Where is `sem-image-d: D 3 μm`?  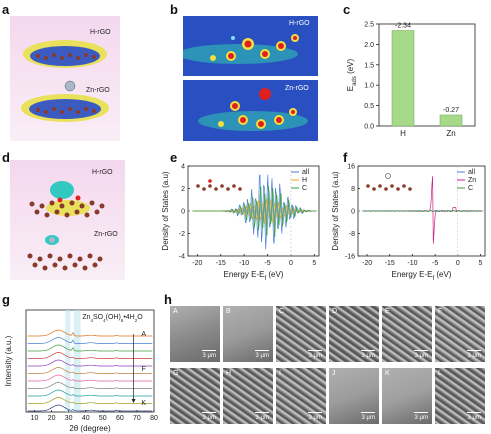
sem-image-d: D 3 μm is located at coordinates (354, 334).